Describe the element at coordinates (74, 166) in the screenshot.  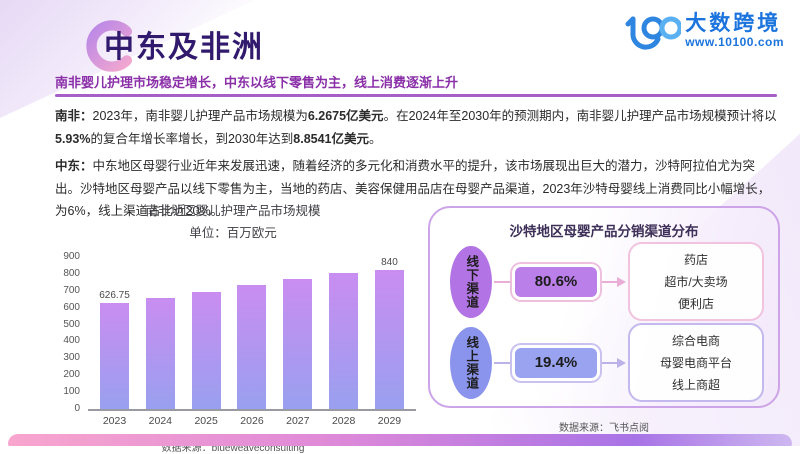
I see `paragraph-label: 中东：` at that location.